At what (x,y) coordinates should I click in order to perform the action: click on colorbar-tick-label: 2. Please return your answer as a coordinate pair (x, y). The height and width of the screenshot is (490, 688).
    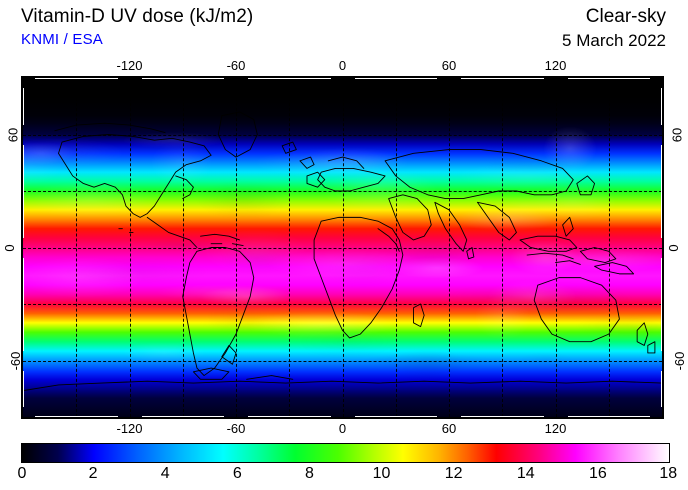
    Looking at the image, I should click on (93, 473).